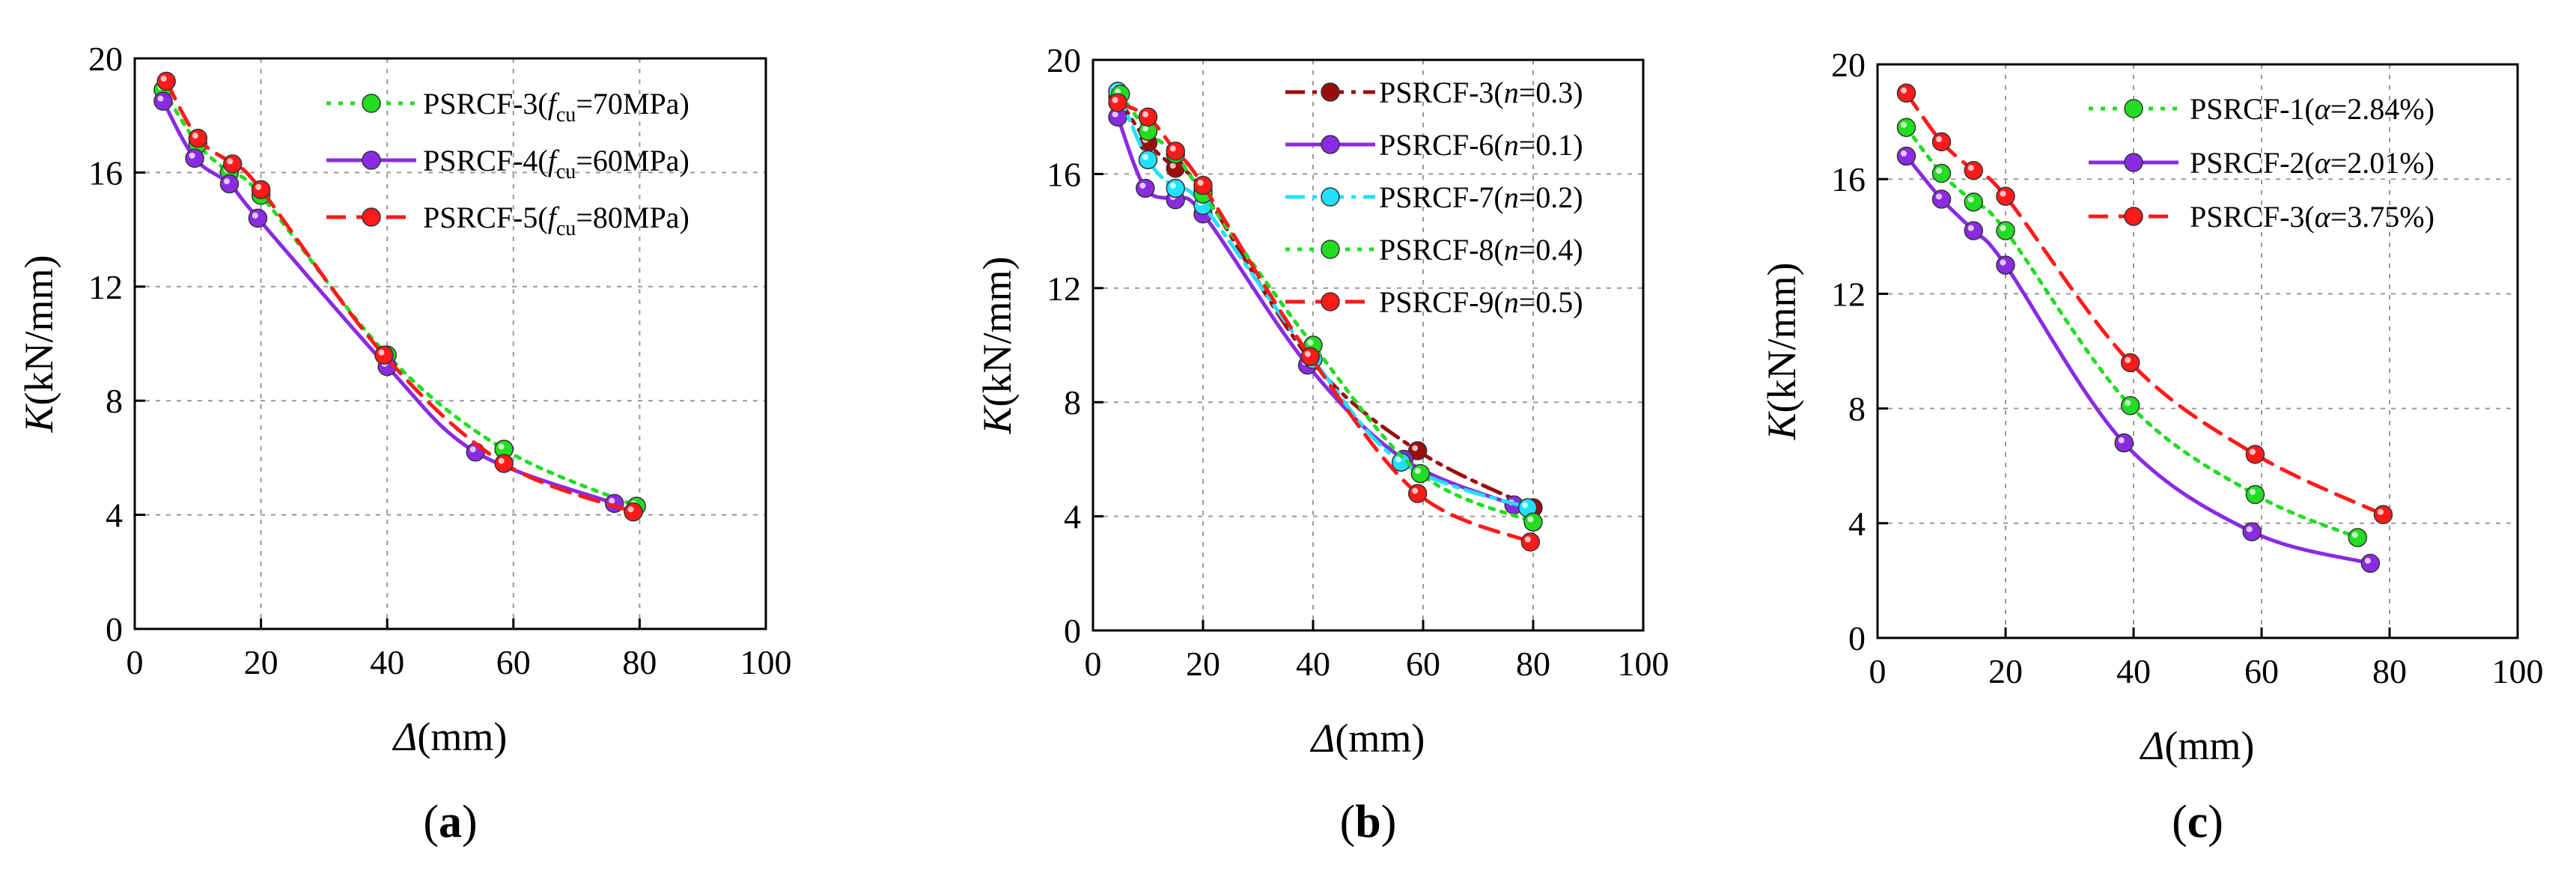 Image resolution: width=2576 pixels, height=882 pixels. I want to click on x-axis-title: Δ(mm), so click(450, 736).